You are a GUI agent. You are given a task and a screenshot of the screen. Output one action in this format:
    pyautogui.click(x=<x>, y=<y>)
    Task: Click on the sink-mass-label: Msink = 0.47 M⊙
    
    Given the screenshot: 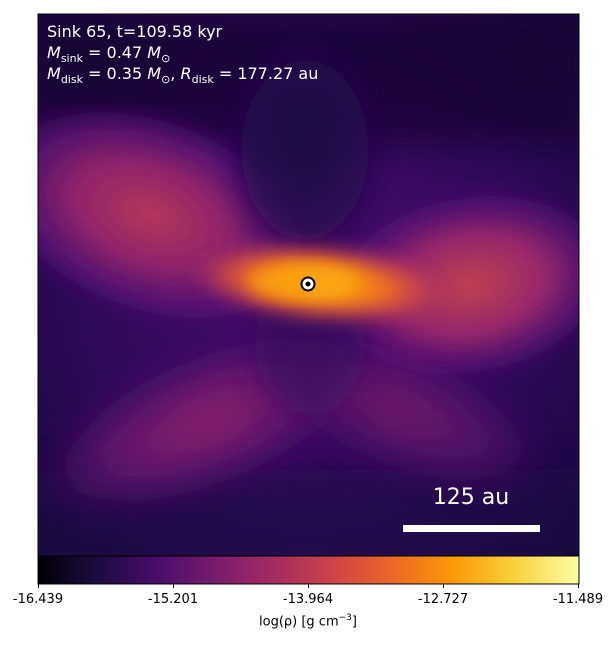 What is the action you would take?
    pyautogui.click(x=109, y=54)
    